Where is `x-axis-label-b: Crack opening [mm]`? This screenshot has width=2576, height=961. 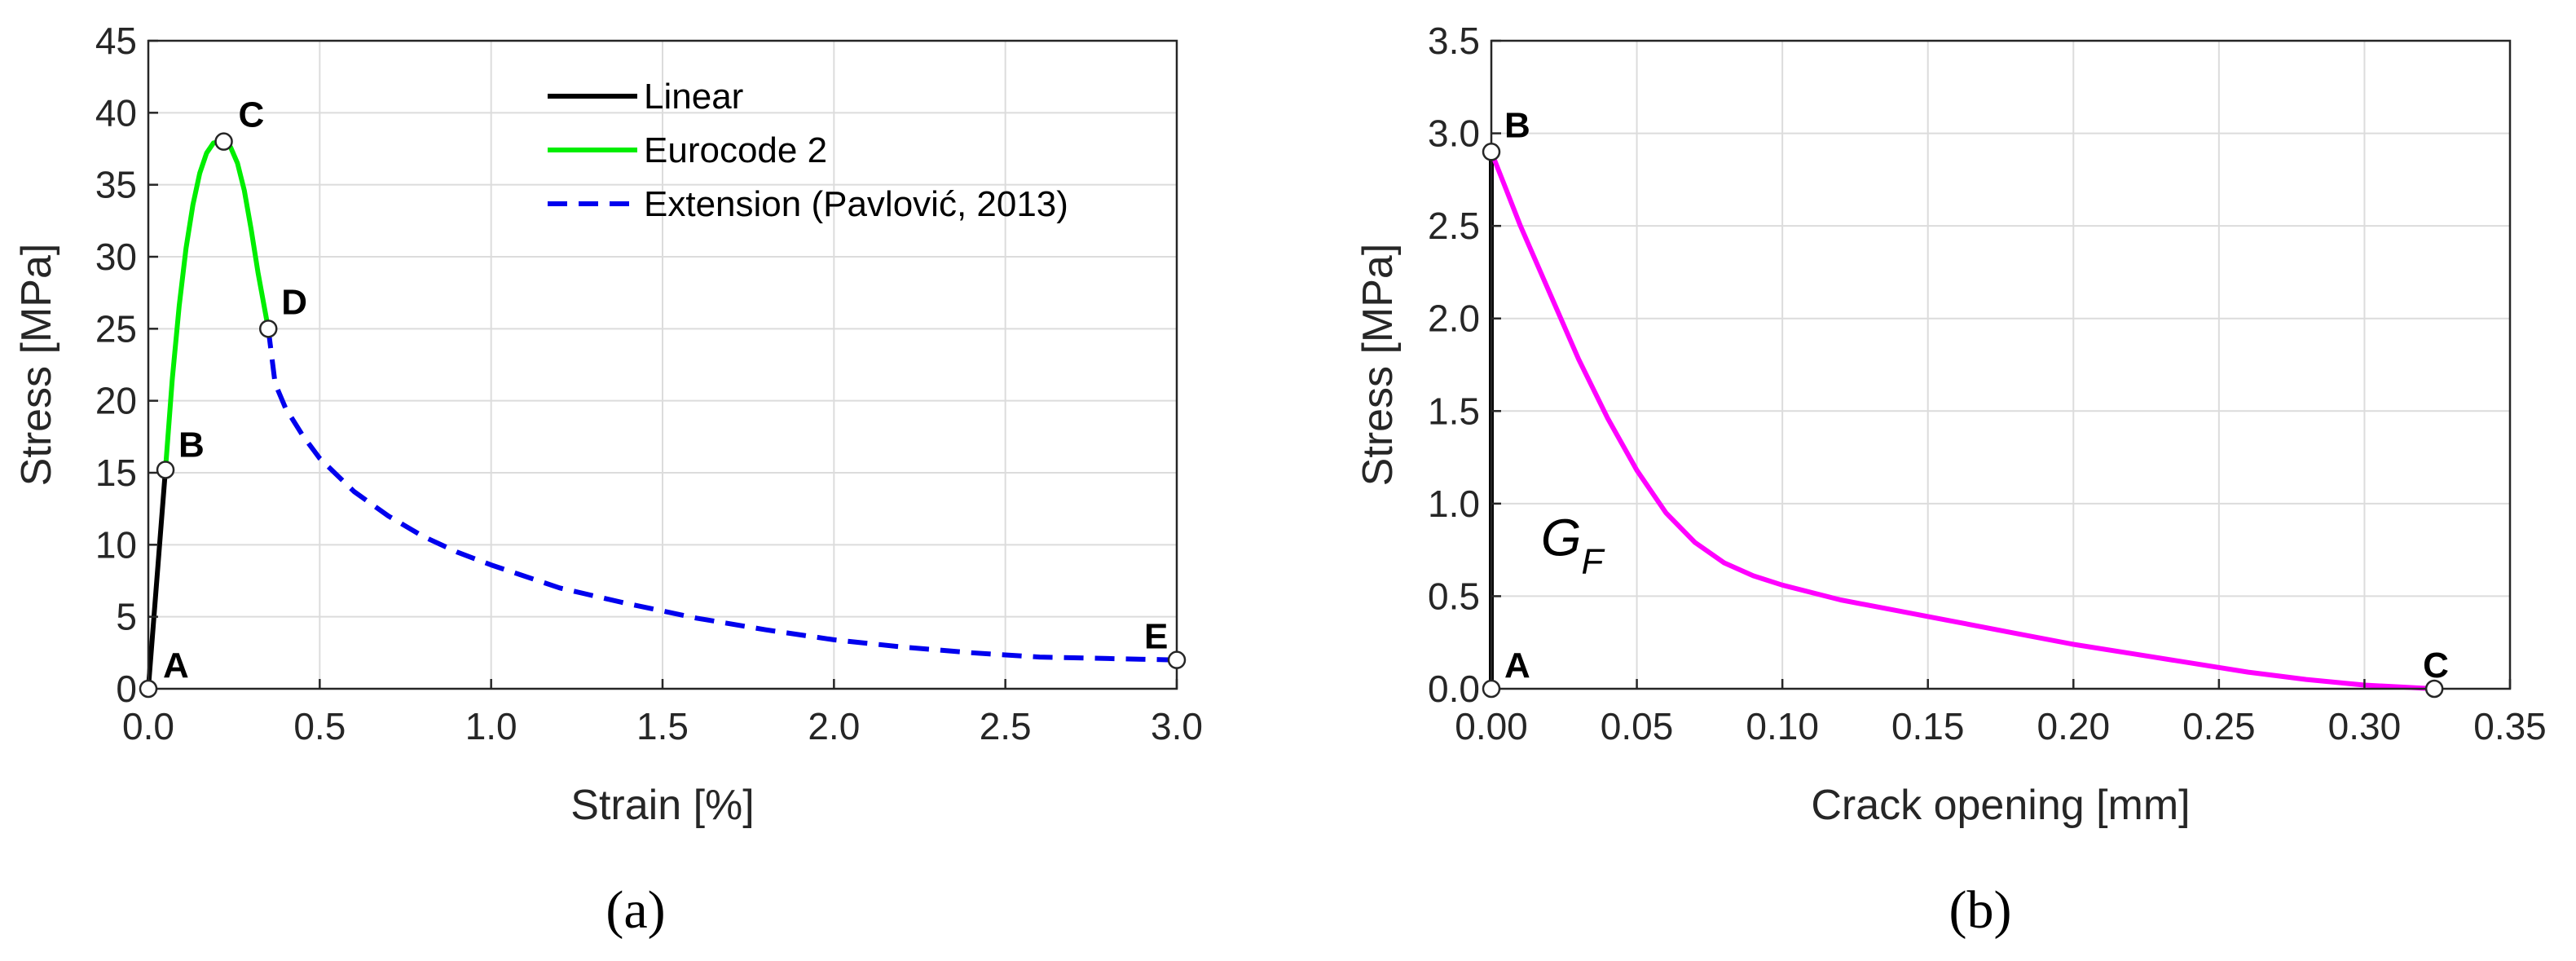
x-axis-label-b: Crack opening [mm] is located at coordinates (2001, 805).